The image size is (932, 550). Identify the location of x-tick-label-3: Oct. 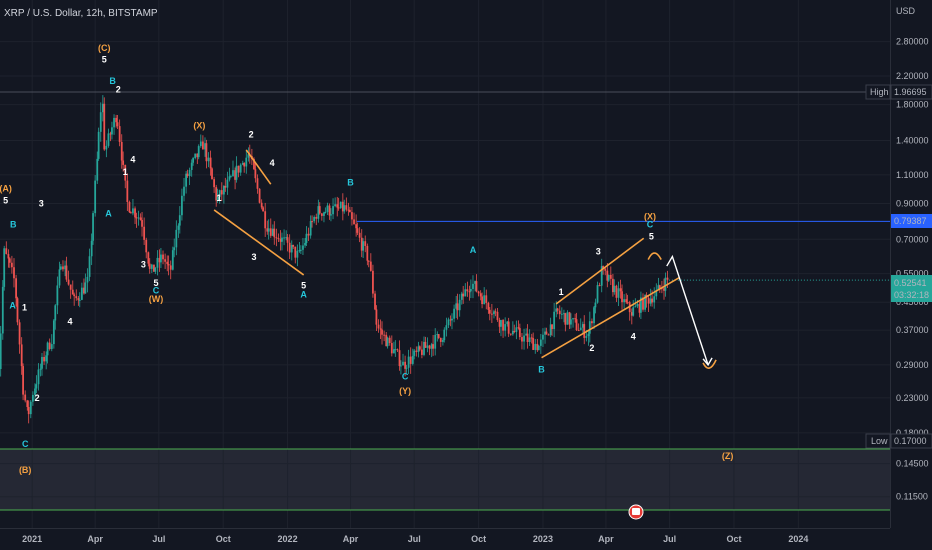
(223, 539).